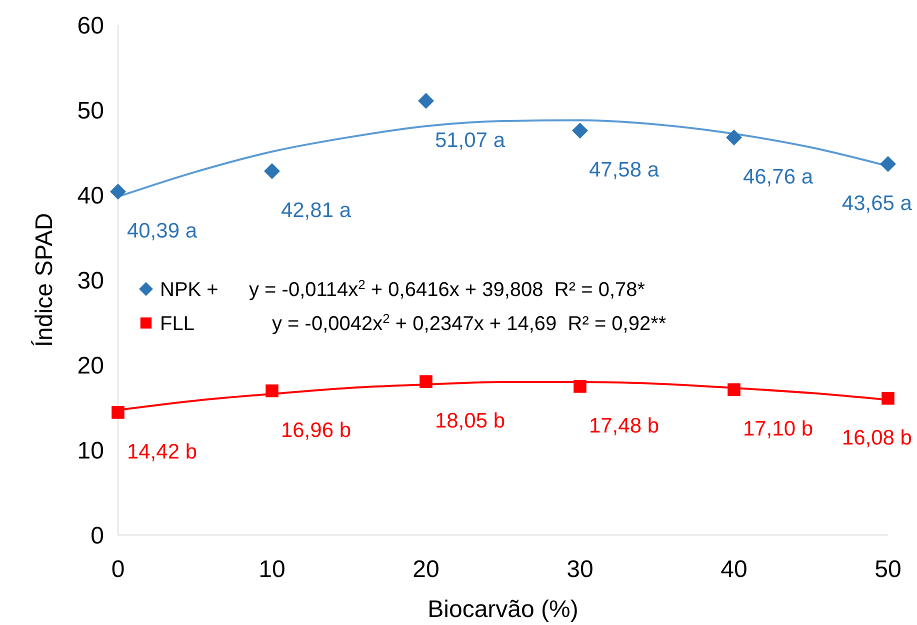 The width and height of the screenshot is (917, 625). I want to click on data-label: 51,07 a, so click(470, 140).